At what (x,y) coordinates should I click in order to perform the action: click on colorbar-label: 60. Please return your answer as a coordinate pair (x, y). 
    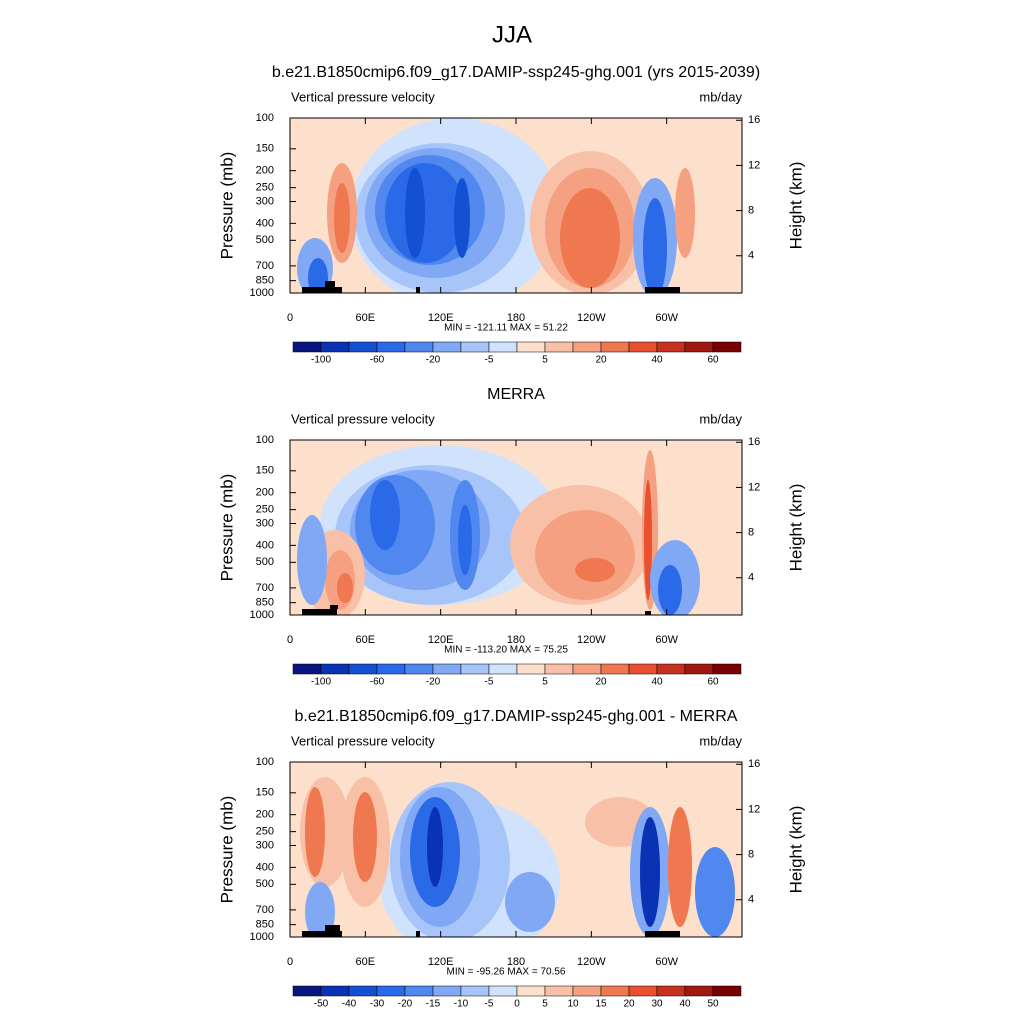
    Looking at the image, I should click on (713, 682).